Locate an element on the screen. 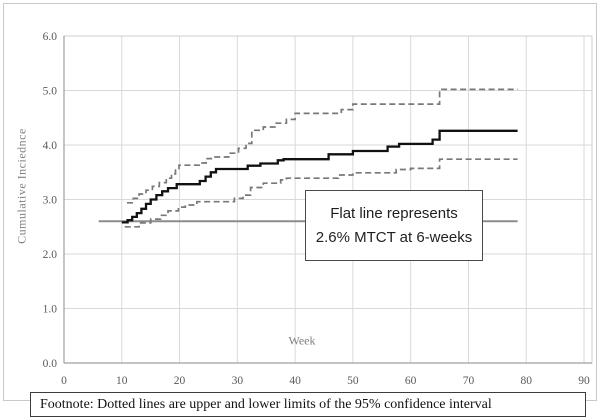 Image resolution: width=600 pixels, height=420 pixels. x-tick-label: 80 is located at coordinates (526, 381).